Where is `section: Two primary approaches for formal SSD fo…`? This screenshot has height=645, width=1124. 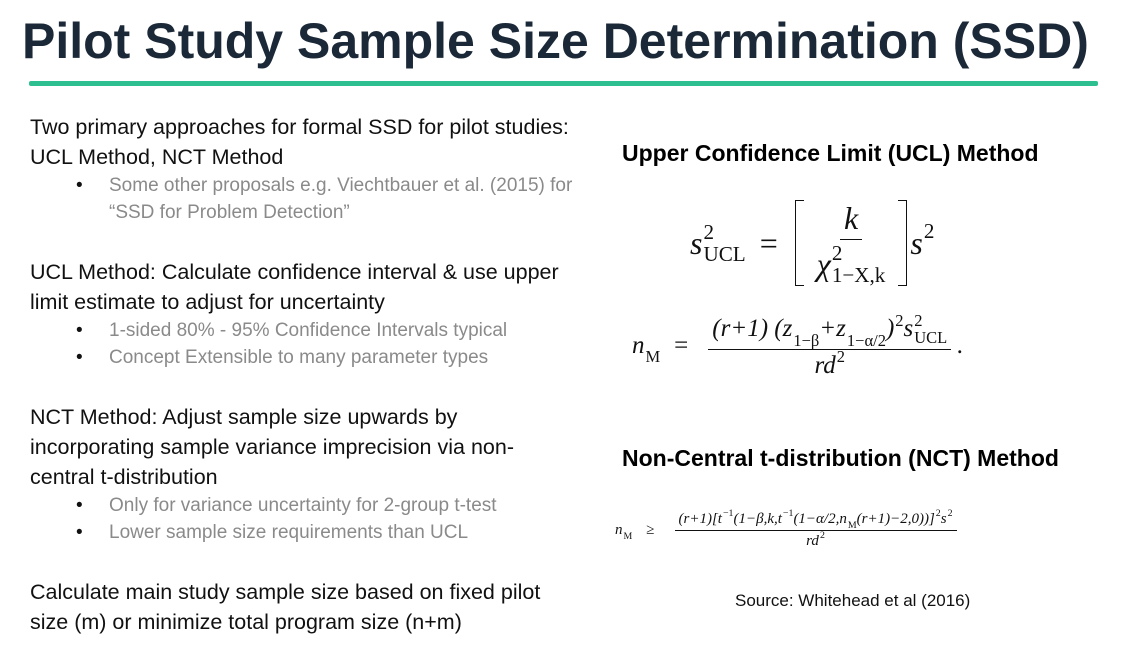
section: Two primary approaches for formal SSD fo… is located at coordinates (304, 169).